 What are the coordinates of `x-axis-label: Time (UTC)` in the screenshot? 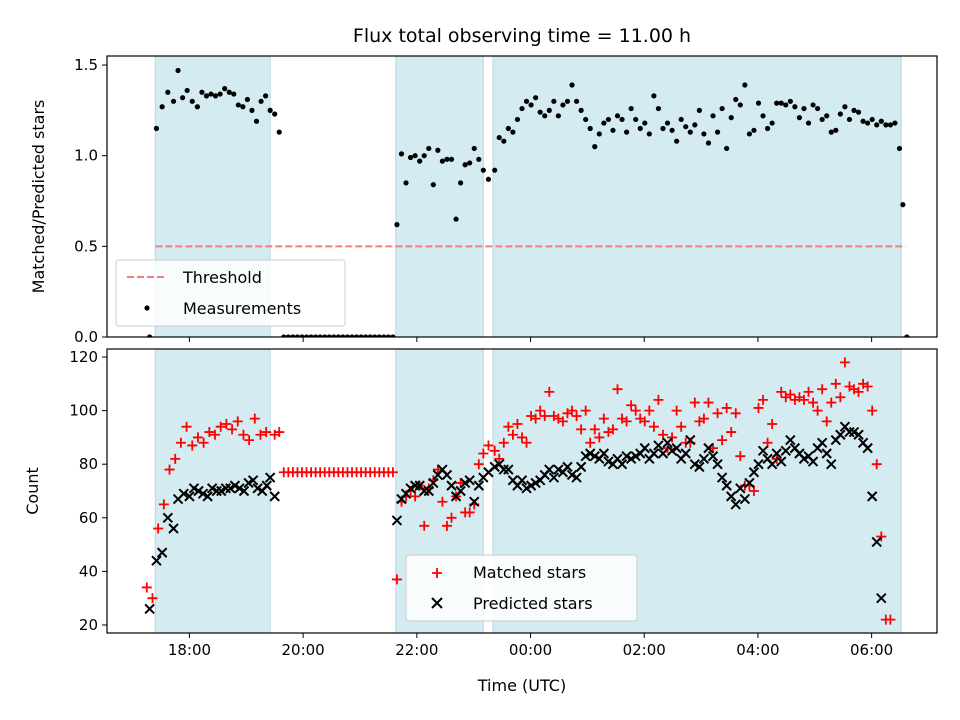 It's located at (521, 685).